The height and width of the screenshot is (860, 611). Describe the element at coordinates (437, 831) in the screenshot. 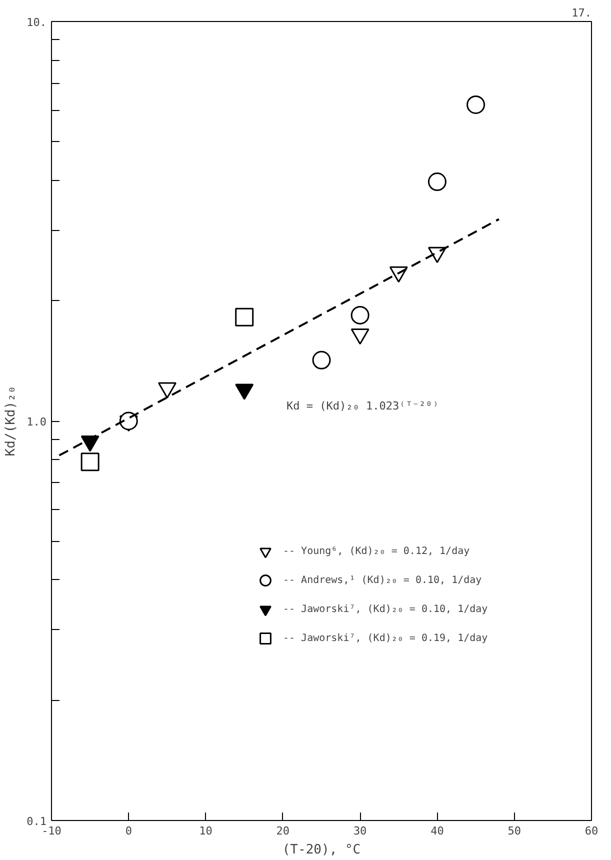

I see `x-tick-label: 40` at that location.